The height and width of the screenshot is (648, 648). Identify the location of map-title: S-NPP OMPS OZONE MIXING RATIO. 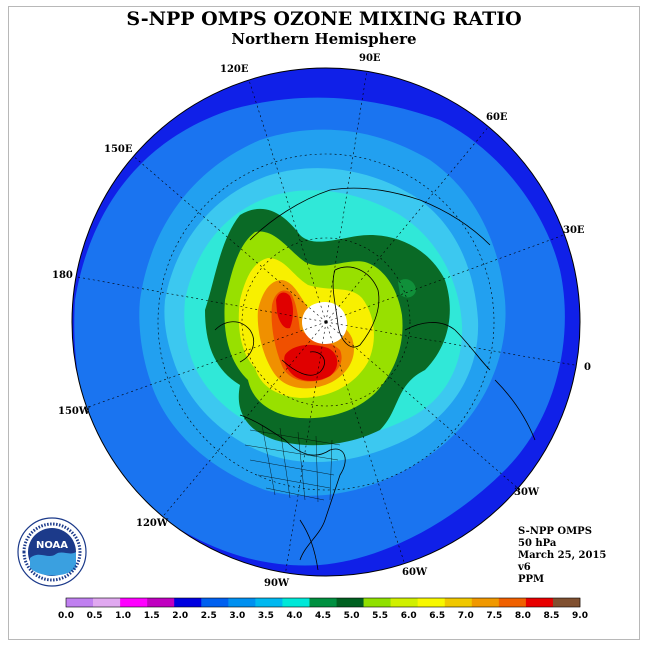
(324, 19).